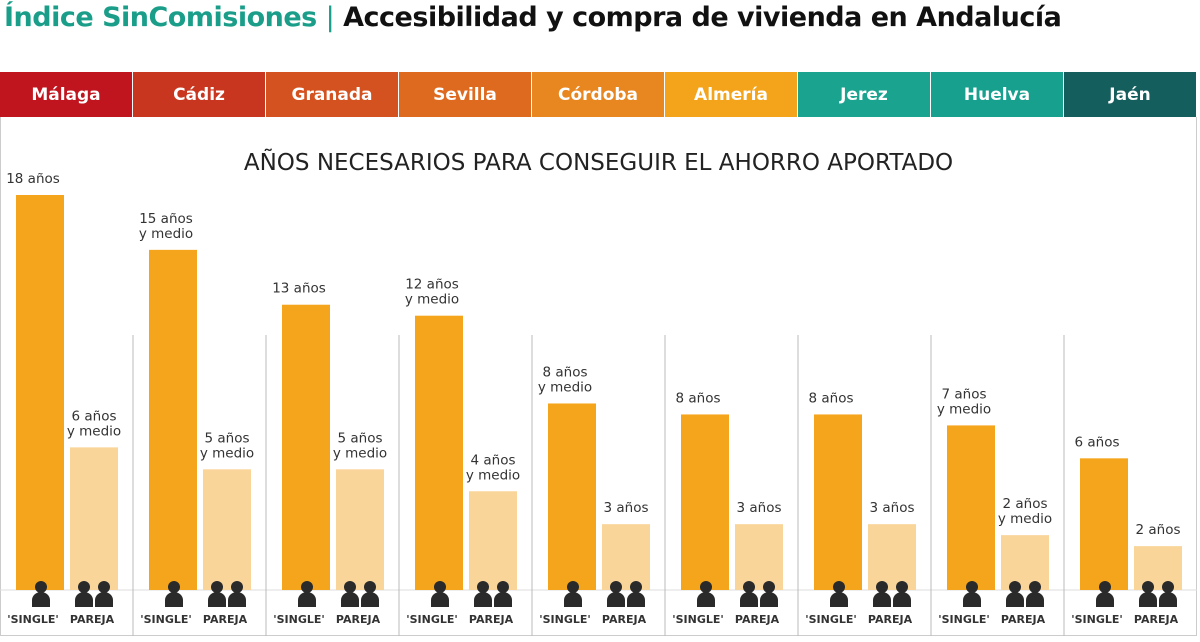  Describe the element at coordinates (94, 423) in the screenshot. I see `data-label: 6 años y medio` at that location.